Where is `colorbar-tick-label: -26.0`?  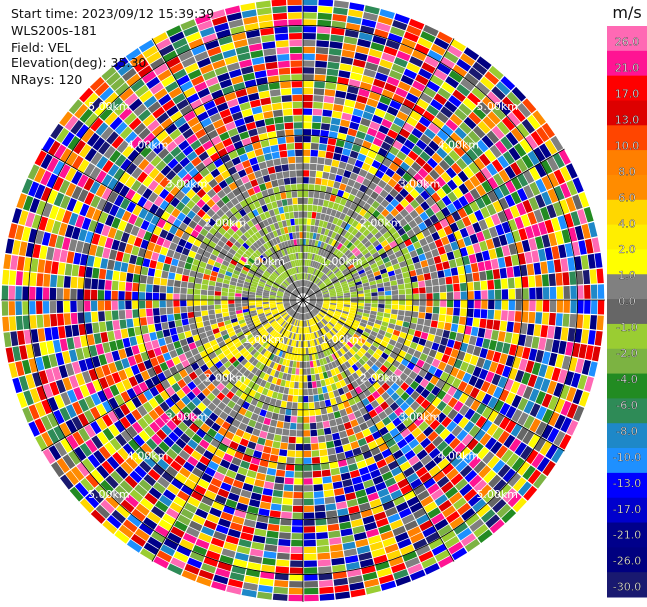 colorbar-tick-label: -26.0 is located at coordinates (627, 561).